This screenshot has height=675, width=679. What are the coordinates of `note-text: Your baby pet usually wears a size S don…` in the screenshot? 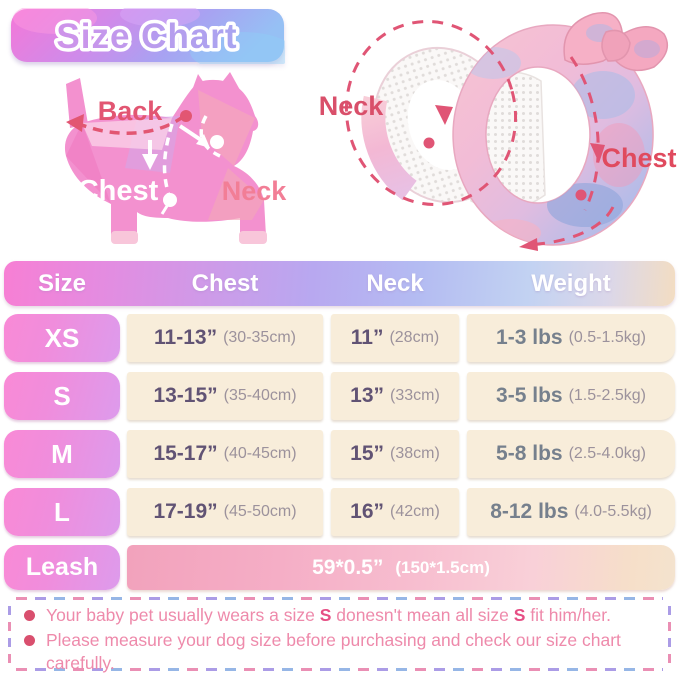 It's located at (328, 615).